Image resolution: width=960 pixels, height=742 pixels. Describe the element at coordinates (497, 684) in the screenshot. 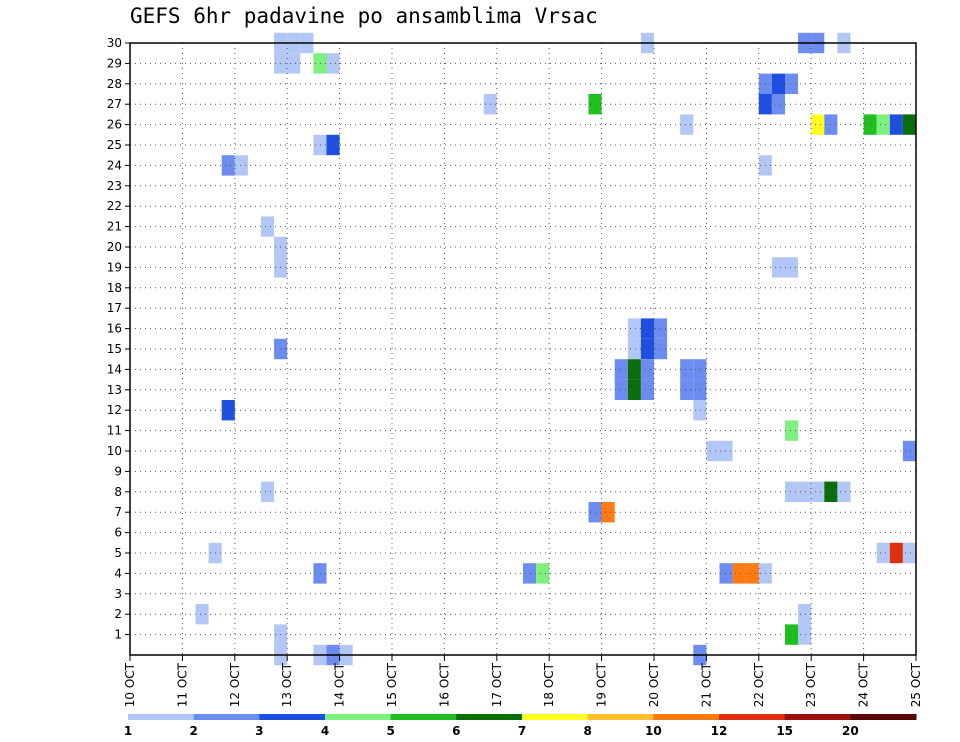

I see `x-tick-label: 17 OCT` at that location.